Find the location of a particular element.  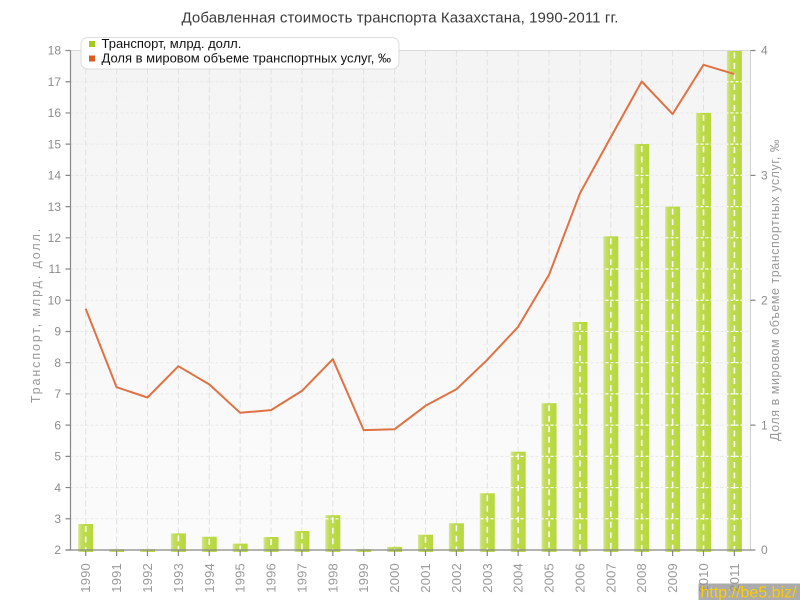

svg-text: 2003 is located at coordinates (487, 578).